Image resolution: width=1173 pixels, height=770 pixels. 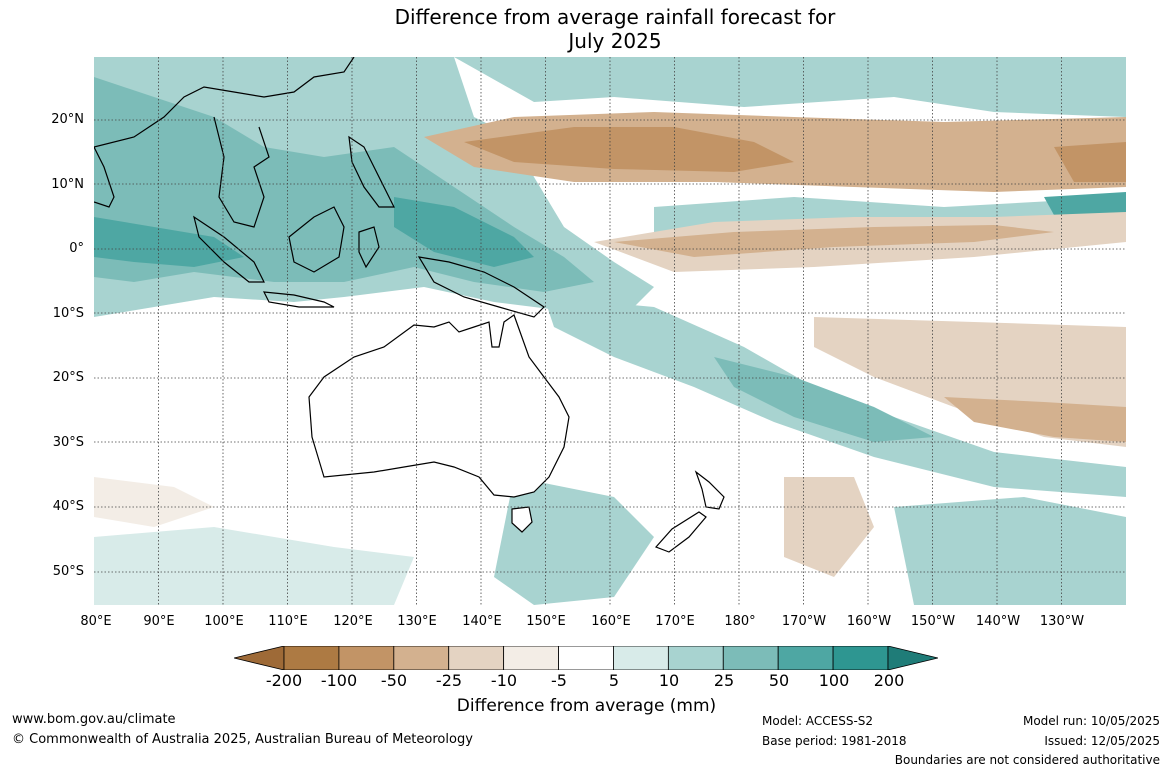 What do you see at coordinates (76, 248) in the screenshot?
I see `lat-label-equator: 0°` at bounding box center [76, 248].